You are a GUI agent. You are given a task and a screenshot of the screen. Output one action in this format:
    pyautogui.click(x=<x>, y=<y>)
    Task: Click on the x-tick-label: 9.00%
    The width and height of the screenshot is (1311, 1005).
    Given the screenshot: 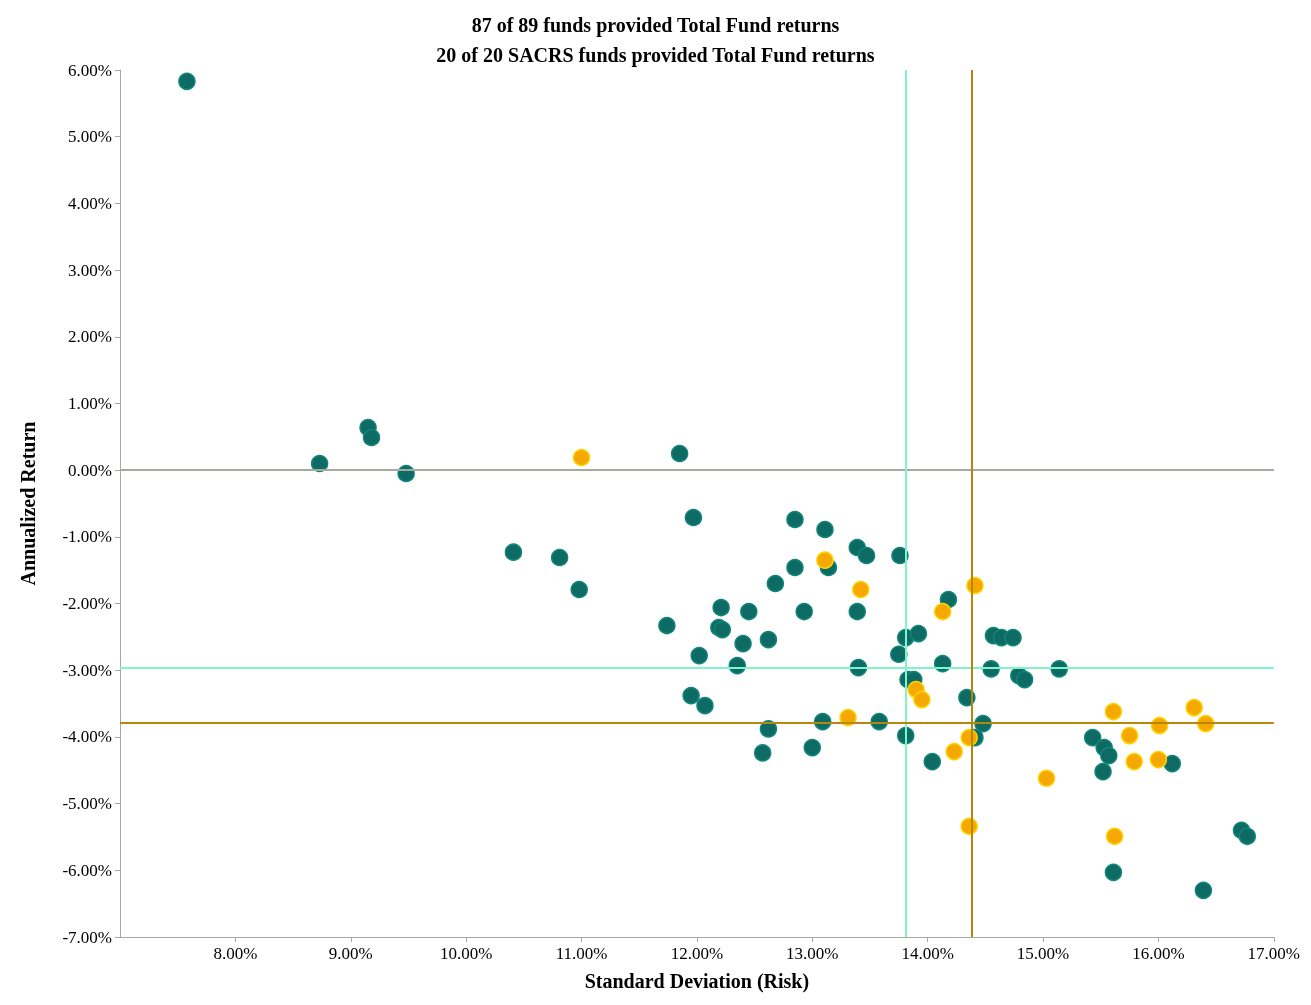 What is the action you would take?
    pyautogui.click(x=350, y=953)
    